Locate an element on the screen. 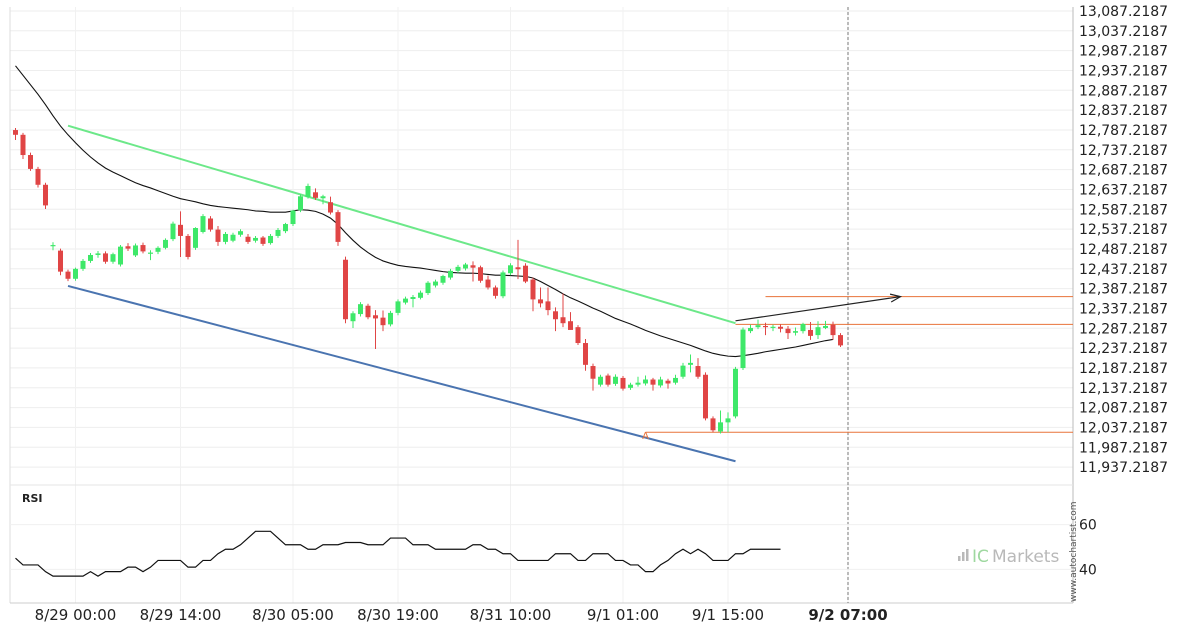  projection-arrow-line is located at coordinates (818, 309).